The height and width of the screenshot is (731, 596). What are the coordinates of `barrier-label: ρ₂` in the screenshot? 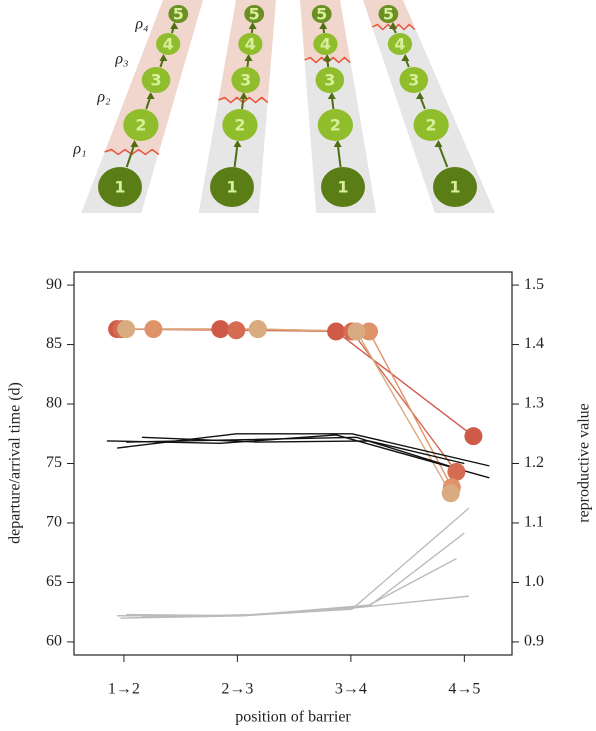 It's located at (103, 97).